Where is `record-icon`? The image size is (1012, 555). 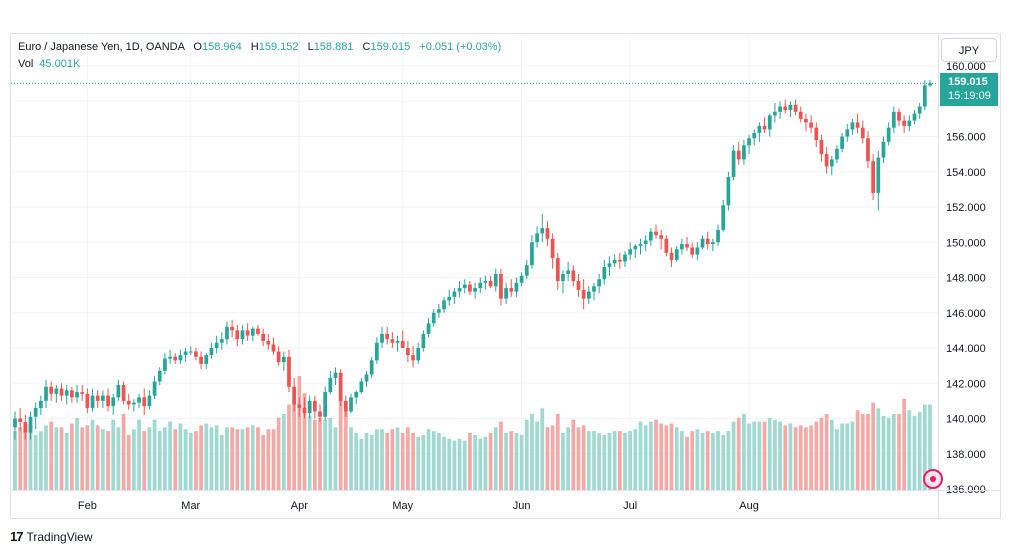 record-icon is located at coordinates (933, 479).